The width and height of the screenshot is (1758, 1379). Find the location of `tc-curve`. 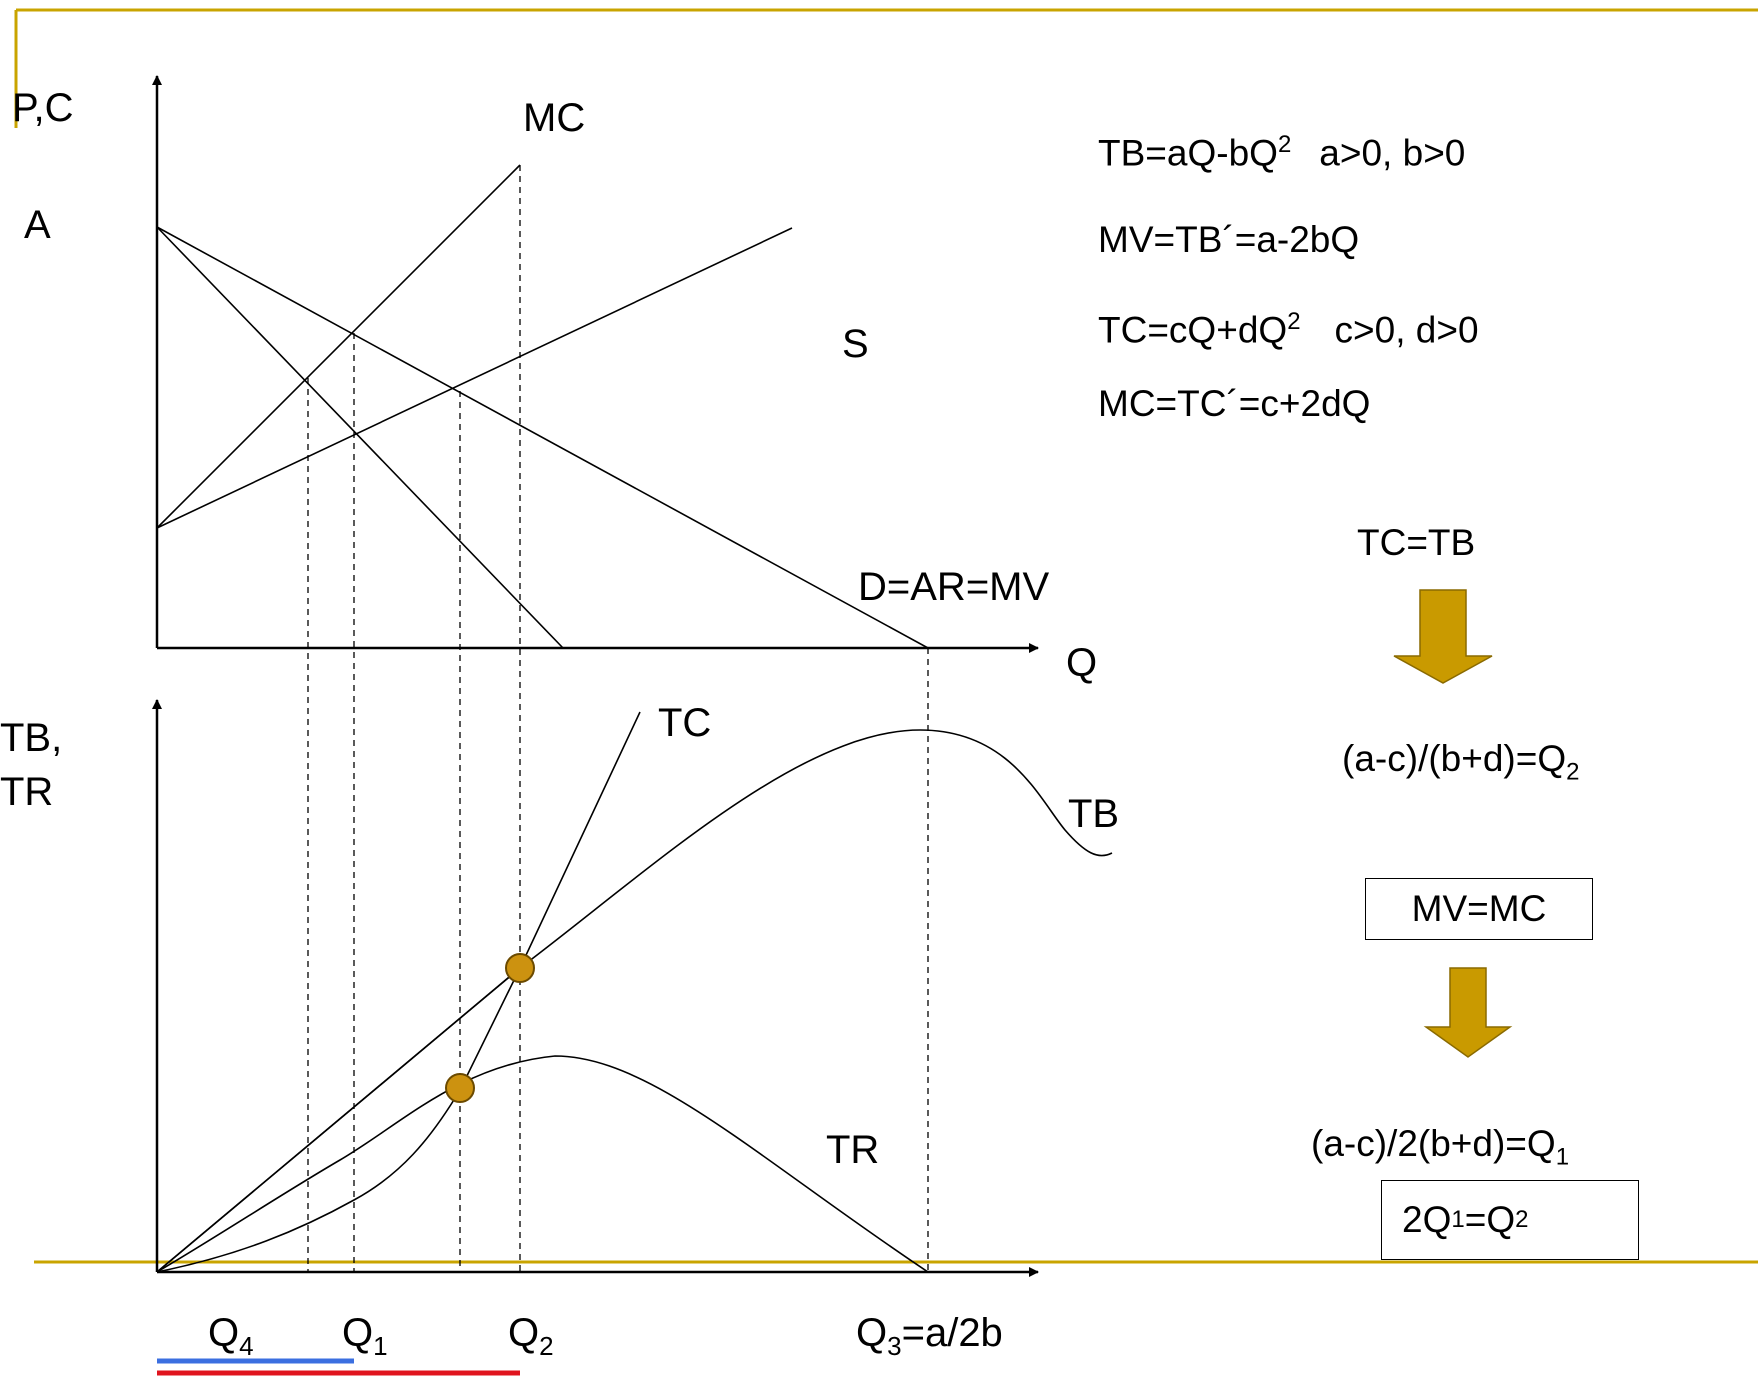

tc-curve is located at coordinates (398, 992).